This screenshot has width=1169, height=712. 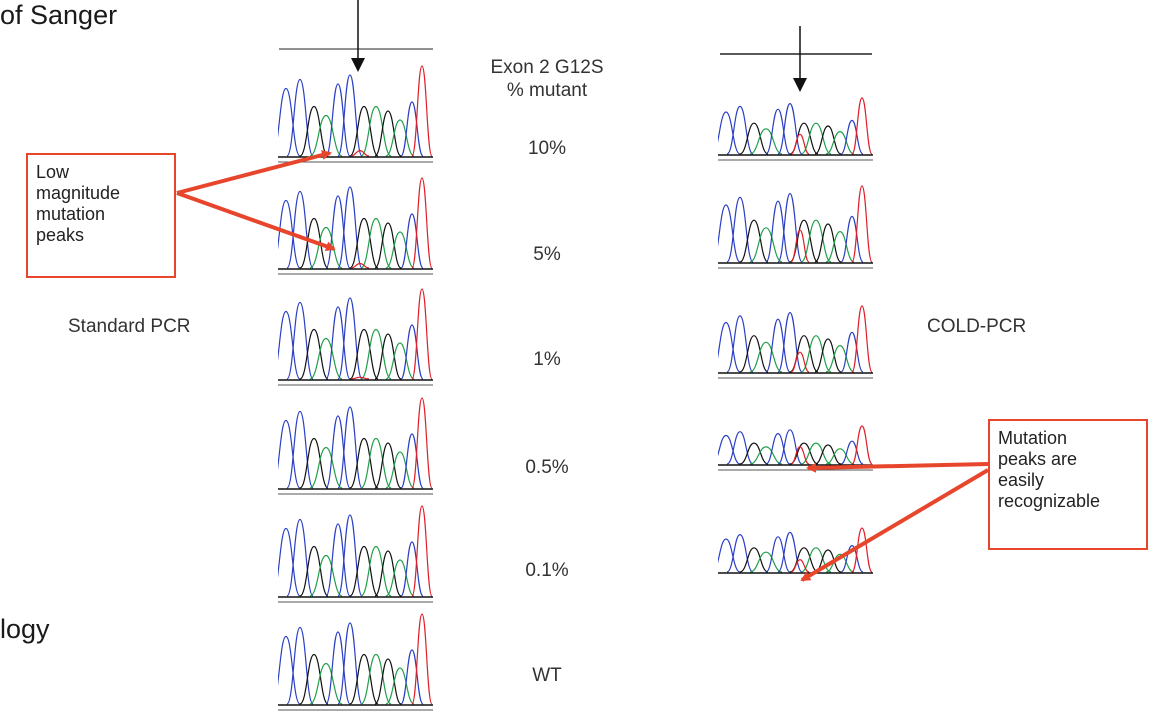 What do you see at coordinates (547, 467) in the screenshot?
I see `row-label-0-5: 0.5%` at bounding box center [547, 467].